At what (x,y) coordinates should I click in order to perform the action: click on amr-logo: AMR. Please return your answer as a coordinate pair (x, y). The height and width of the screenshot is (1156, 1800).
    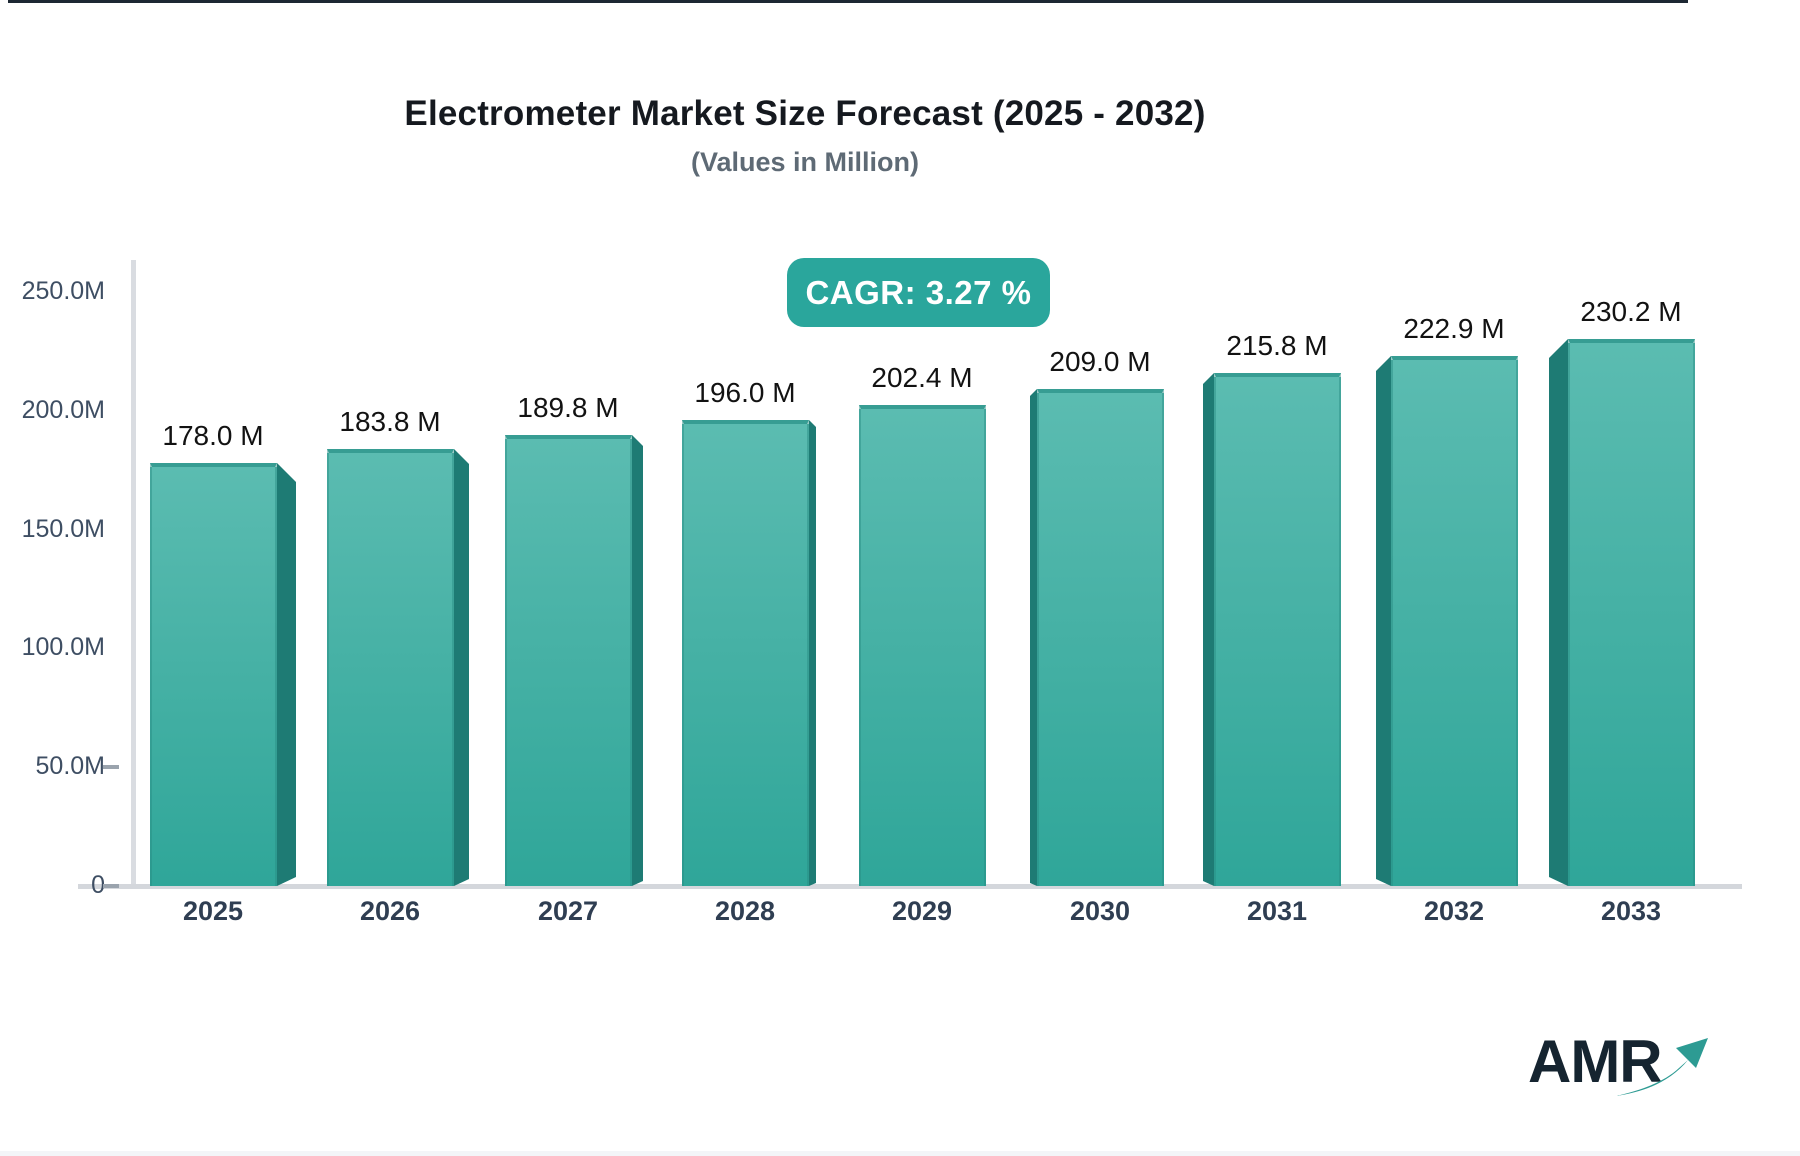
    Looking at the image, I should click on (1628, 1072).